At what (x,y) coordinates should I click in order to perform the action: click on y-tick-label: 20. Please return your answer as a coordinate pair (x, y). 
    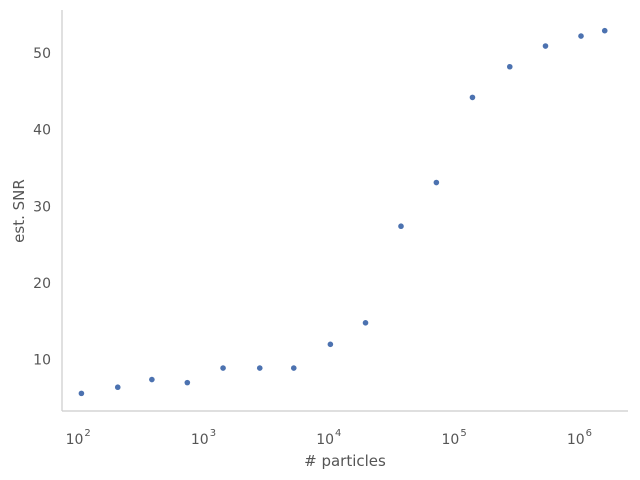
    Looking at the image, I should click on (42, 284).